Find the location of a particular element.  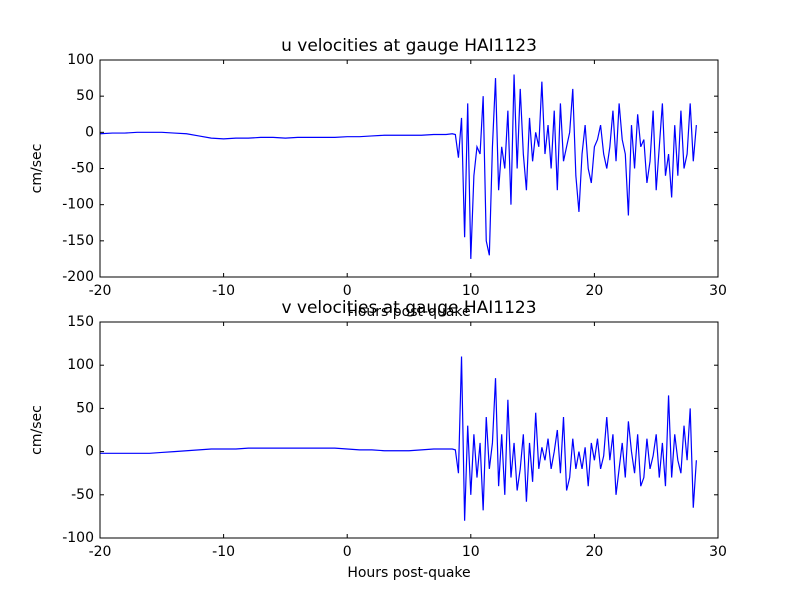

chart-title: u velocities at gauge HAI1123 is located at coordinates (409, 46).